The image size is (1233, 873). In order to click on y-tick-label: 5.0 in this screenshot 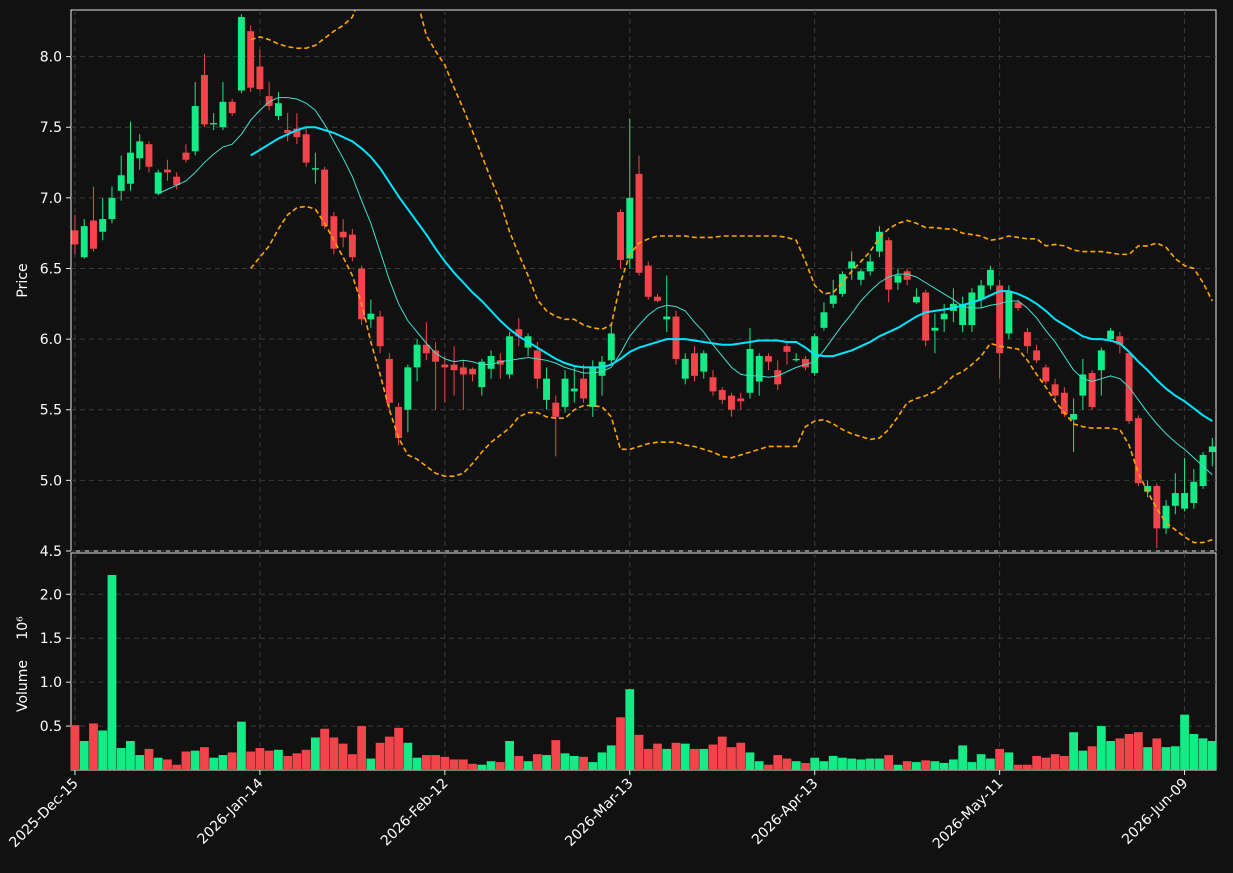, I will do `click(51, 481)`.